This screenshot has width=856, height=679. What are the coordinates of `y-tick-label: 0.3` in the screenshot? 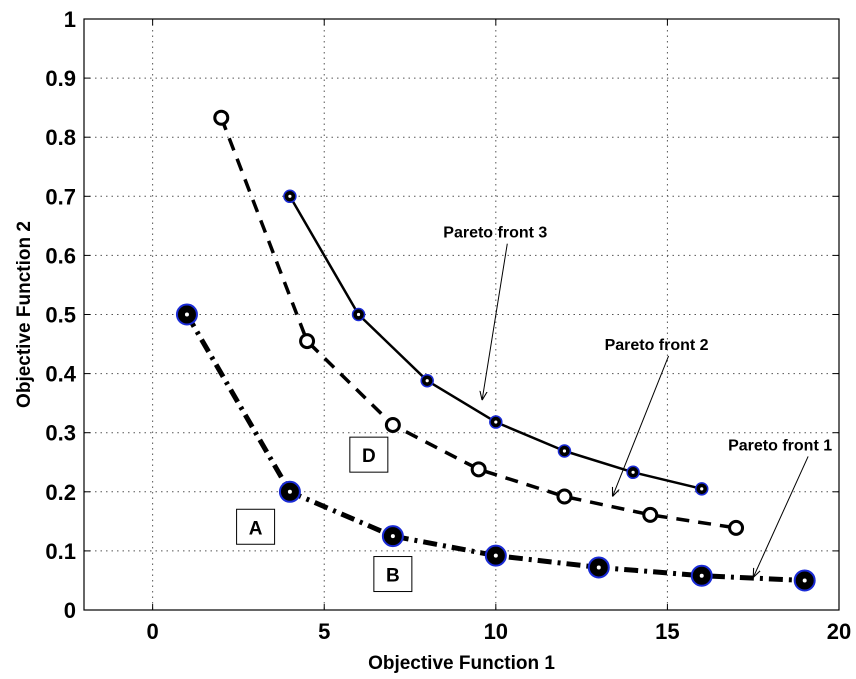 It's located at (60, 433).